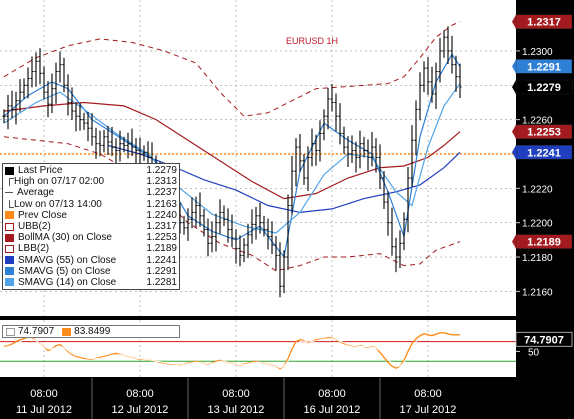 The image size is (574, 419). Describe the element at coordinates (161, 238) in the screenshot. I see `legend-value: 1.2253` at that location.